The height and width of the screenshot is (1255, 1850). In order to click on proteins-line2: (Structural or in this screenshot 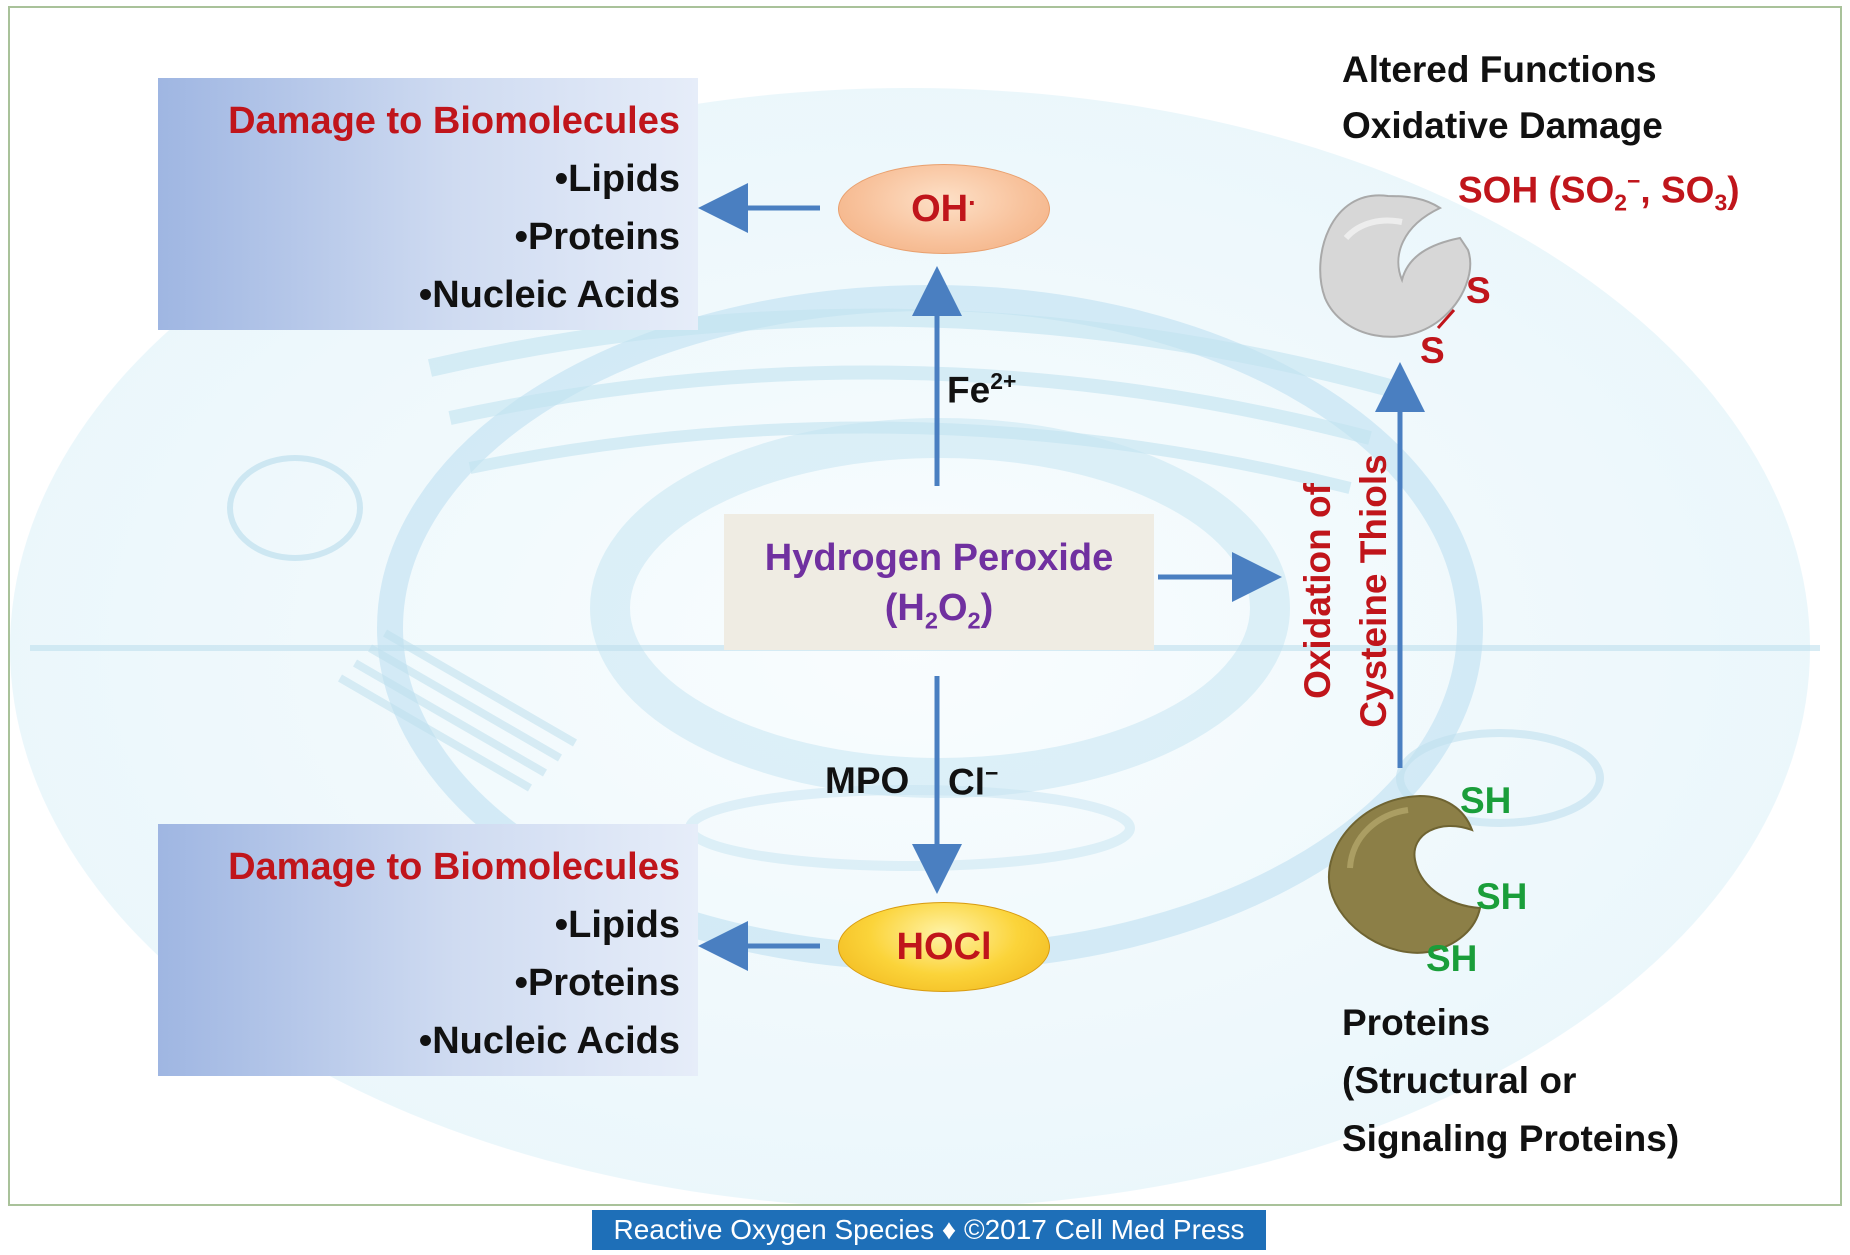, I will do `click(1459, 1080)`.